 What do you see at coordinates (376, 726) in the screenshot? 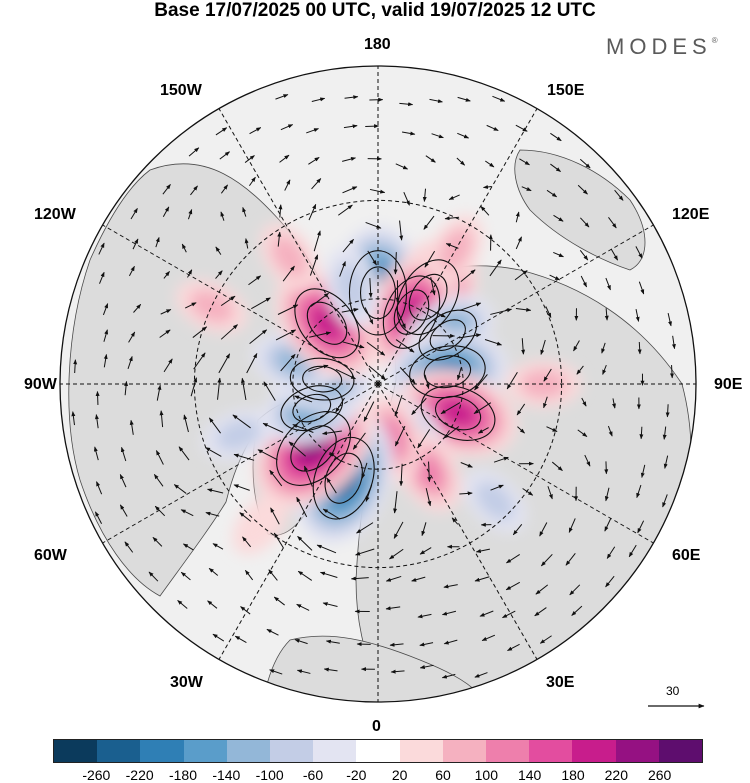
I see `longitude-label-0: 0` at bounding box center [376, 726].